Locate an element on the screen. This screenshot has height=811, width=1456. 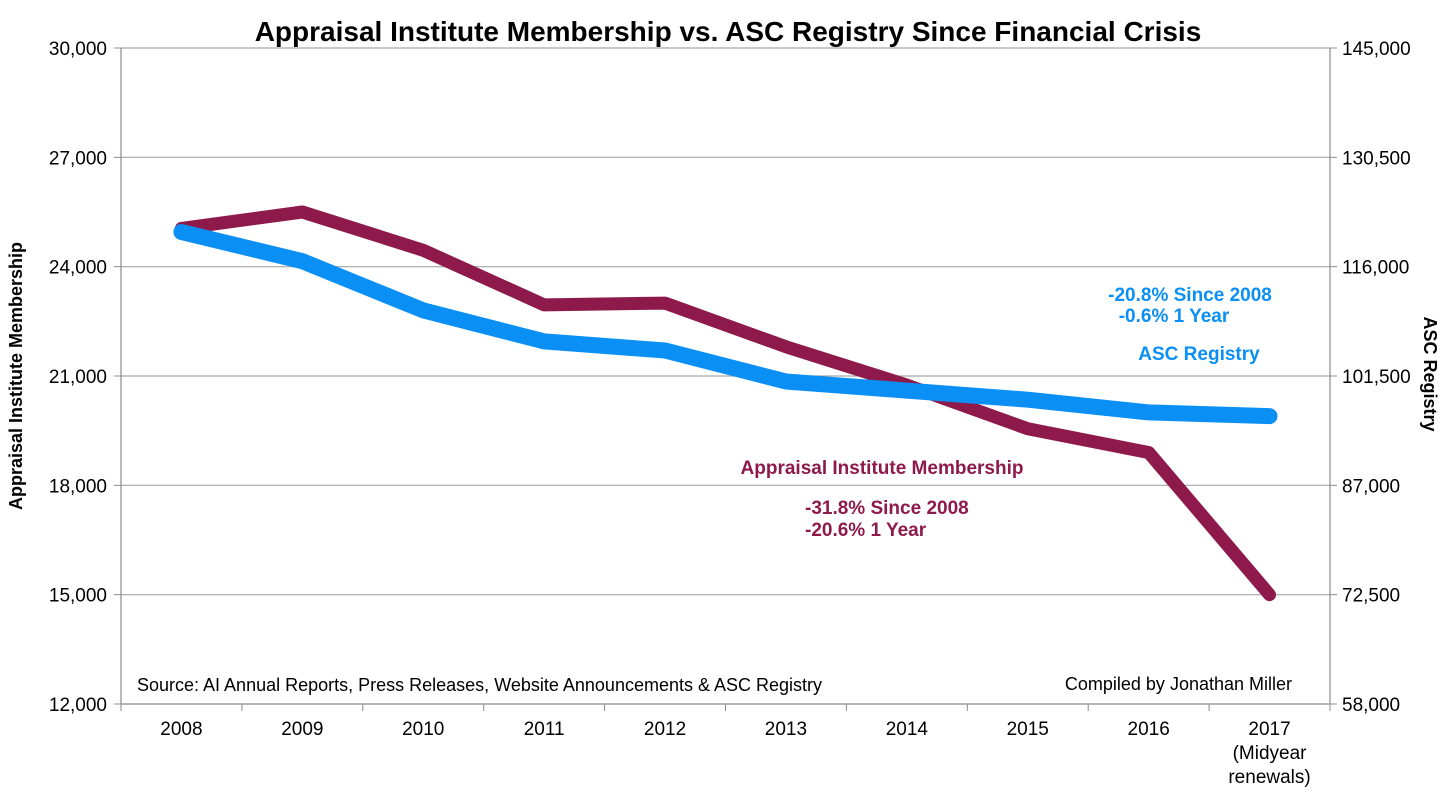
right-tick-label: 145,000 is located at coordinates (1376, 49).